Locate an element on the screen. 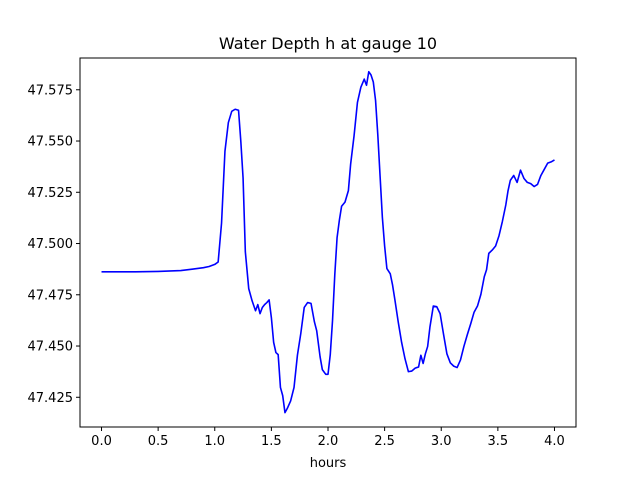 The image size is (640, 485). x-tick-label: 4.0 is located at coordinates (554, 441).